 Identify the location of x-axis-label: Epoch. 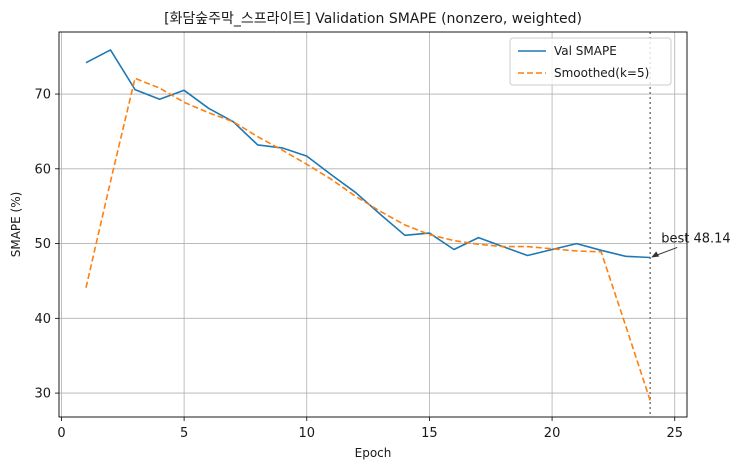
(373, 453).